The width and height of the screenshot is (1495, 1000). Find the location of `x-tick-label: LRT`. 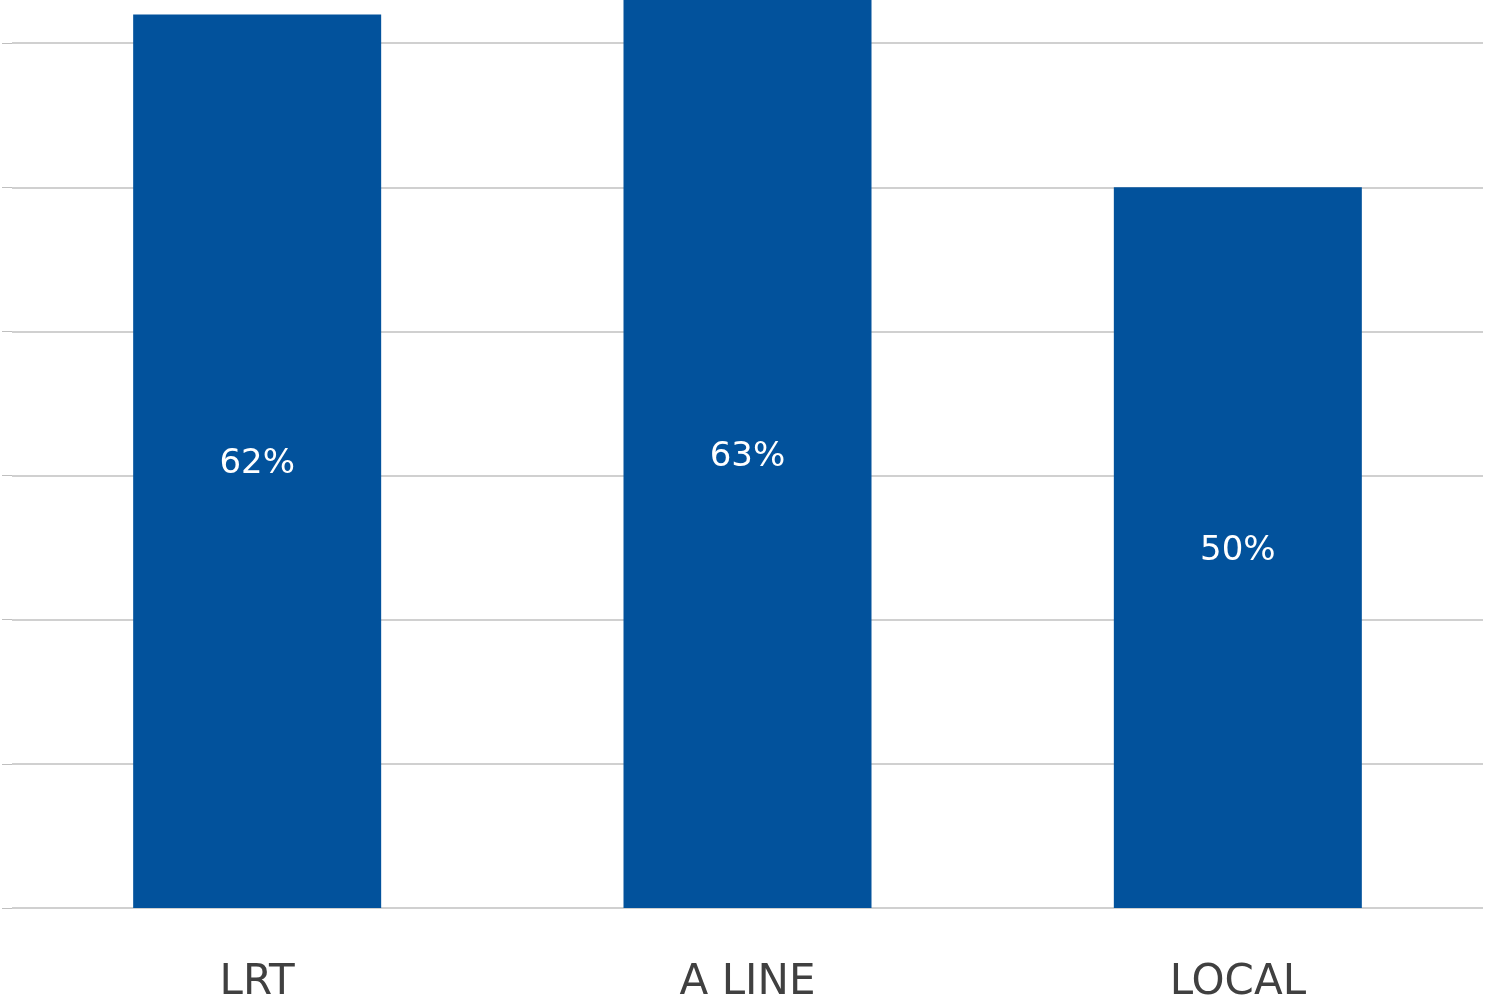

x-tick-label: LRT is located at coordinates (257, 977).